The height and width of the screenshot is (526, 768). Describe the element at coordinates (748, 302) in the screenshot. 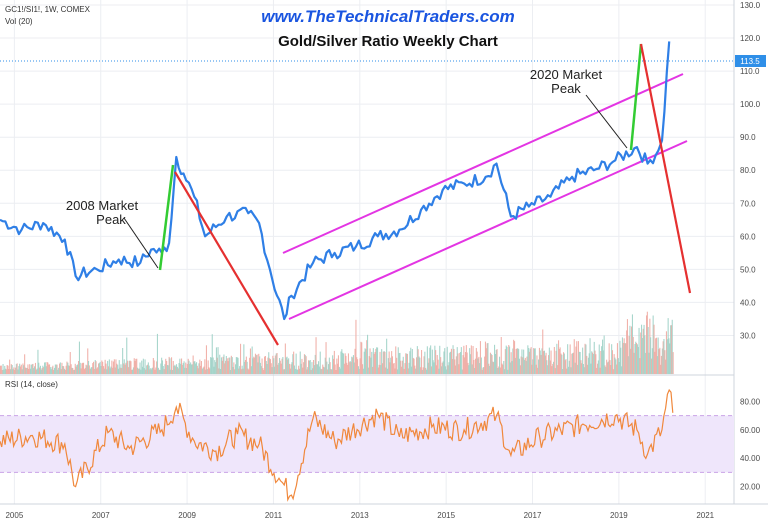

I see `price-tick-label: 40.0` at that location.